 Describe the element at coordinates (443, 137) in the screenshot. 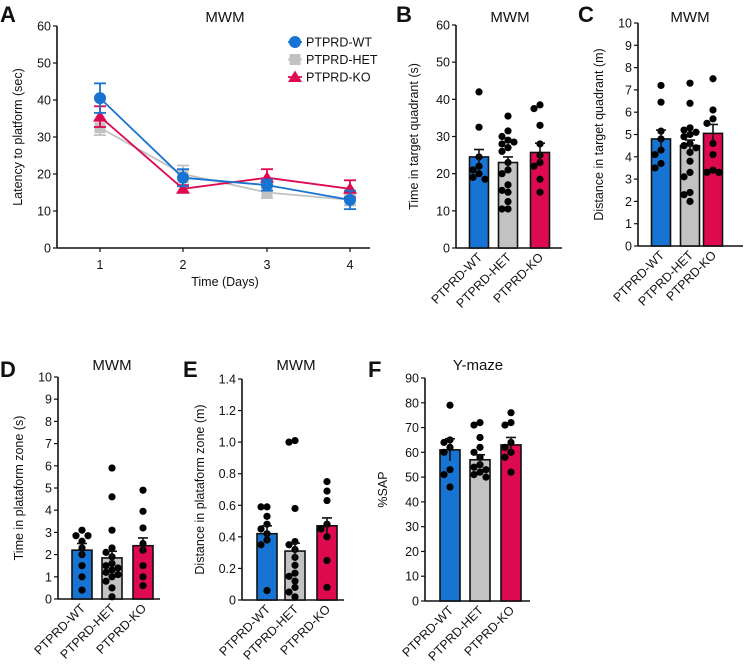

I see `y-tick-label: 30` at that location.